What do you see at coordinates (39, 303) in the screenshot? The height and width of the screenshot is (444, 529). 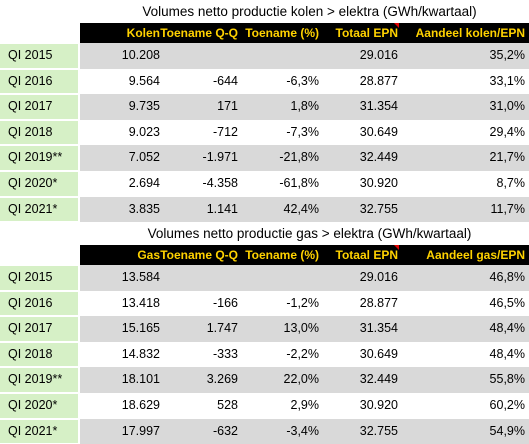 I see `row-label: QI 2016` at bounding box center [39, 303].